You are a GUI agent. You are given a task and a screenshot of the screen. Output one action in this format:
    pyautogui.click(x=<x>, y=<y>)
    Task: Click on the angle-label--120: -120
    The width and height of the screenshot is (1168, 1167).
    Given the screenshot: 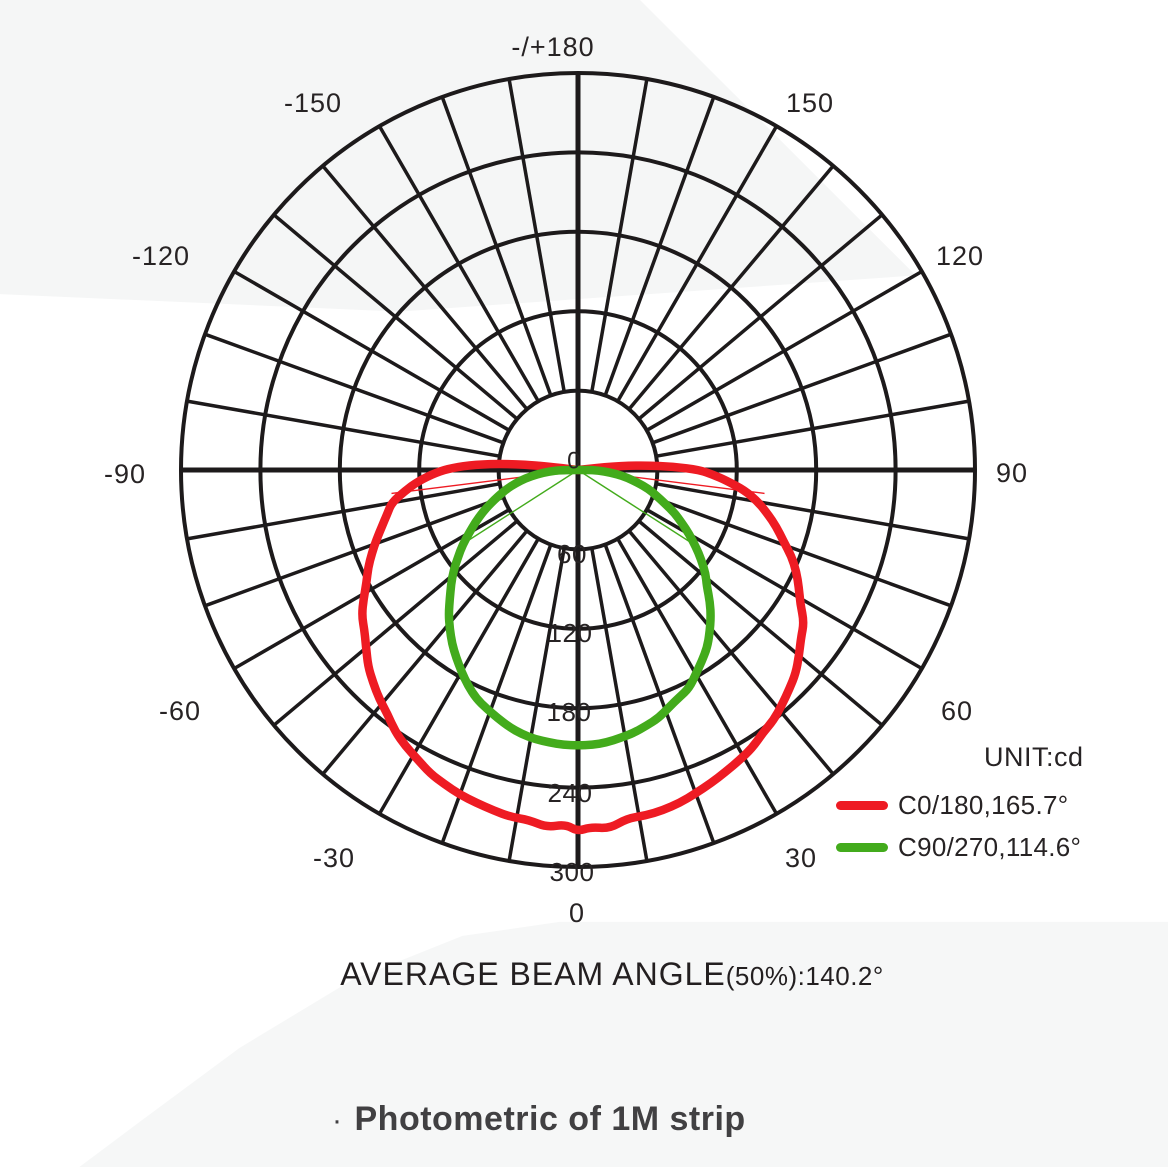 What is the action you would take?
    pyautogui.click(x=161, y=256)
    